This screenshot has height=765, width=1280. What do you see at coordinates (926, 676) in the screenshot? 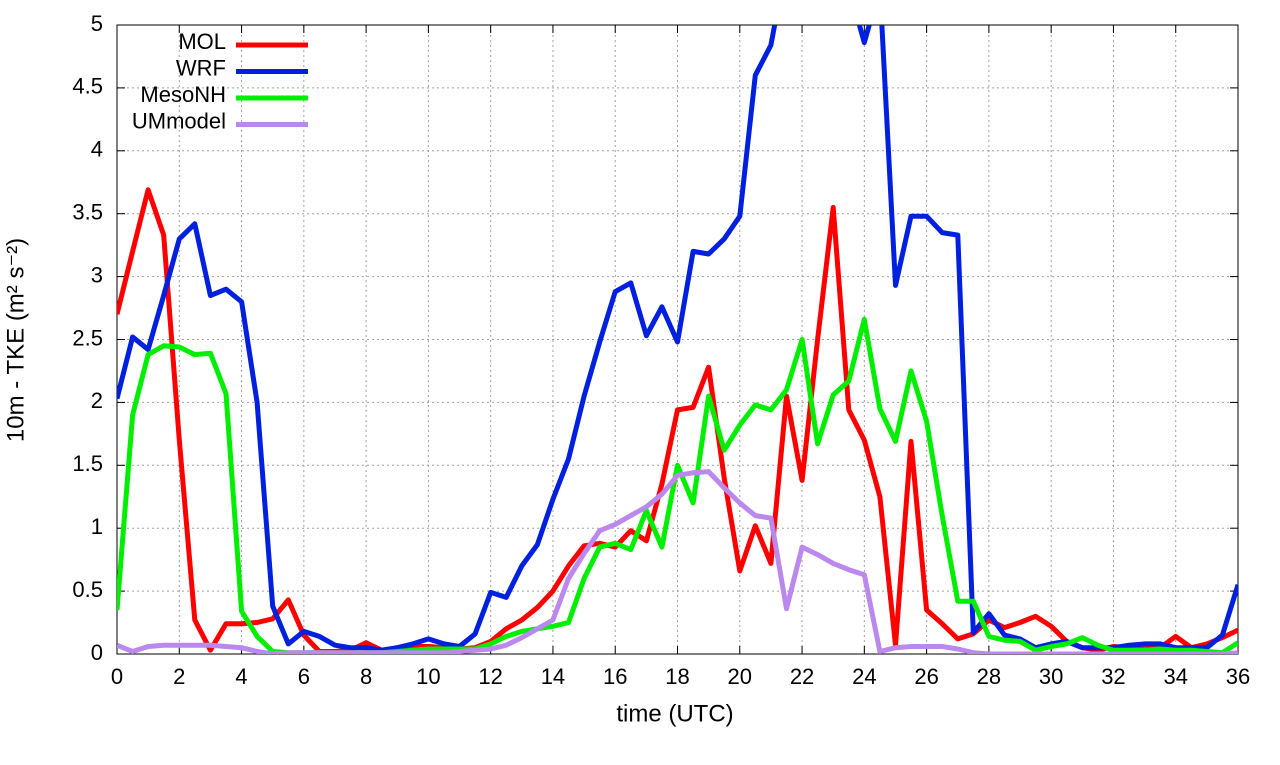
I see `x-tick-label: 26` at bounding box center [926, 676].